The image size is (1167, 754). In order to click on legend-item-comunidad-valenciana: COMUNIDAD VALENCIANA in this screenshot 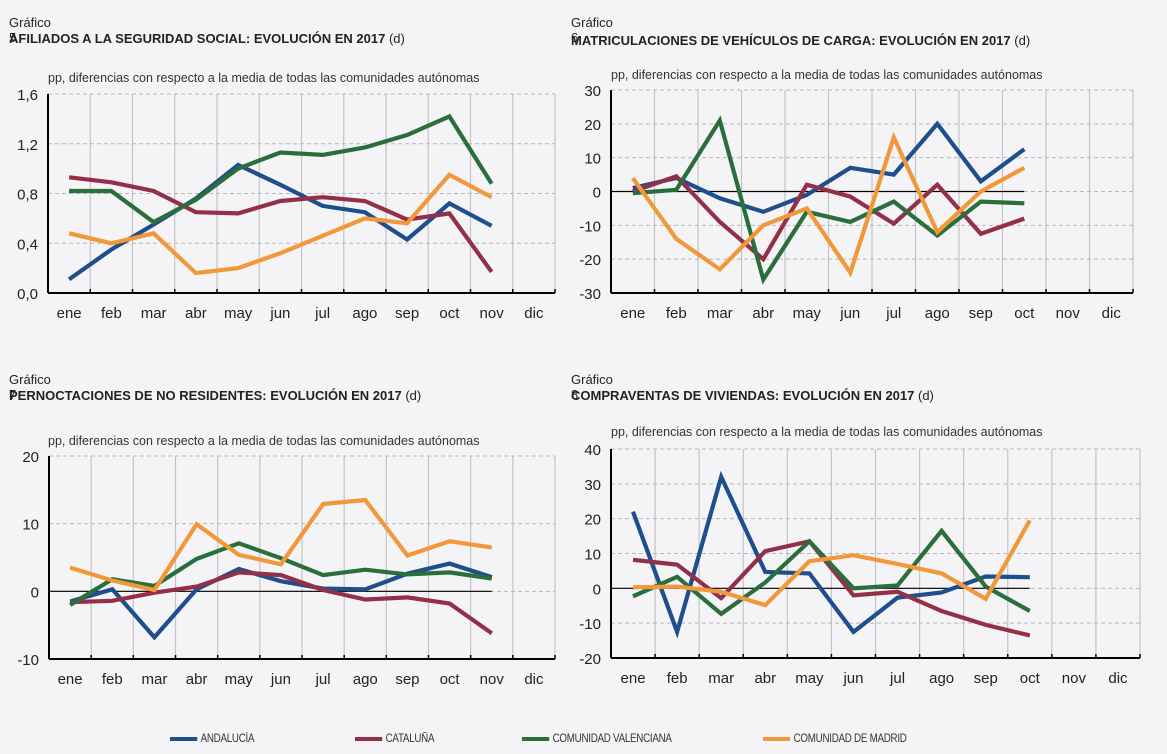, I will do `click(597, 739)`.